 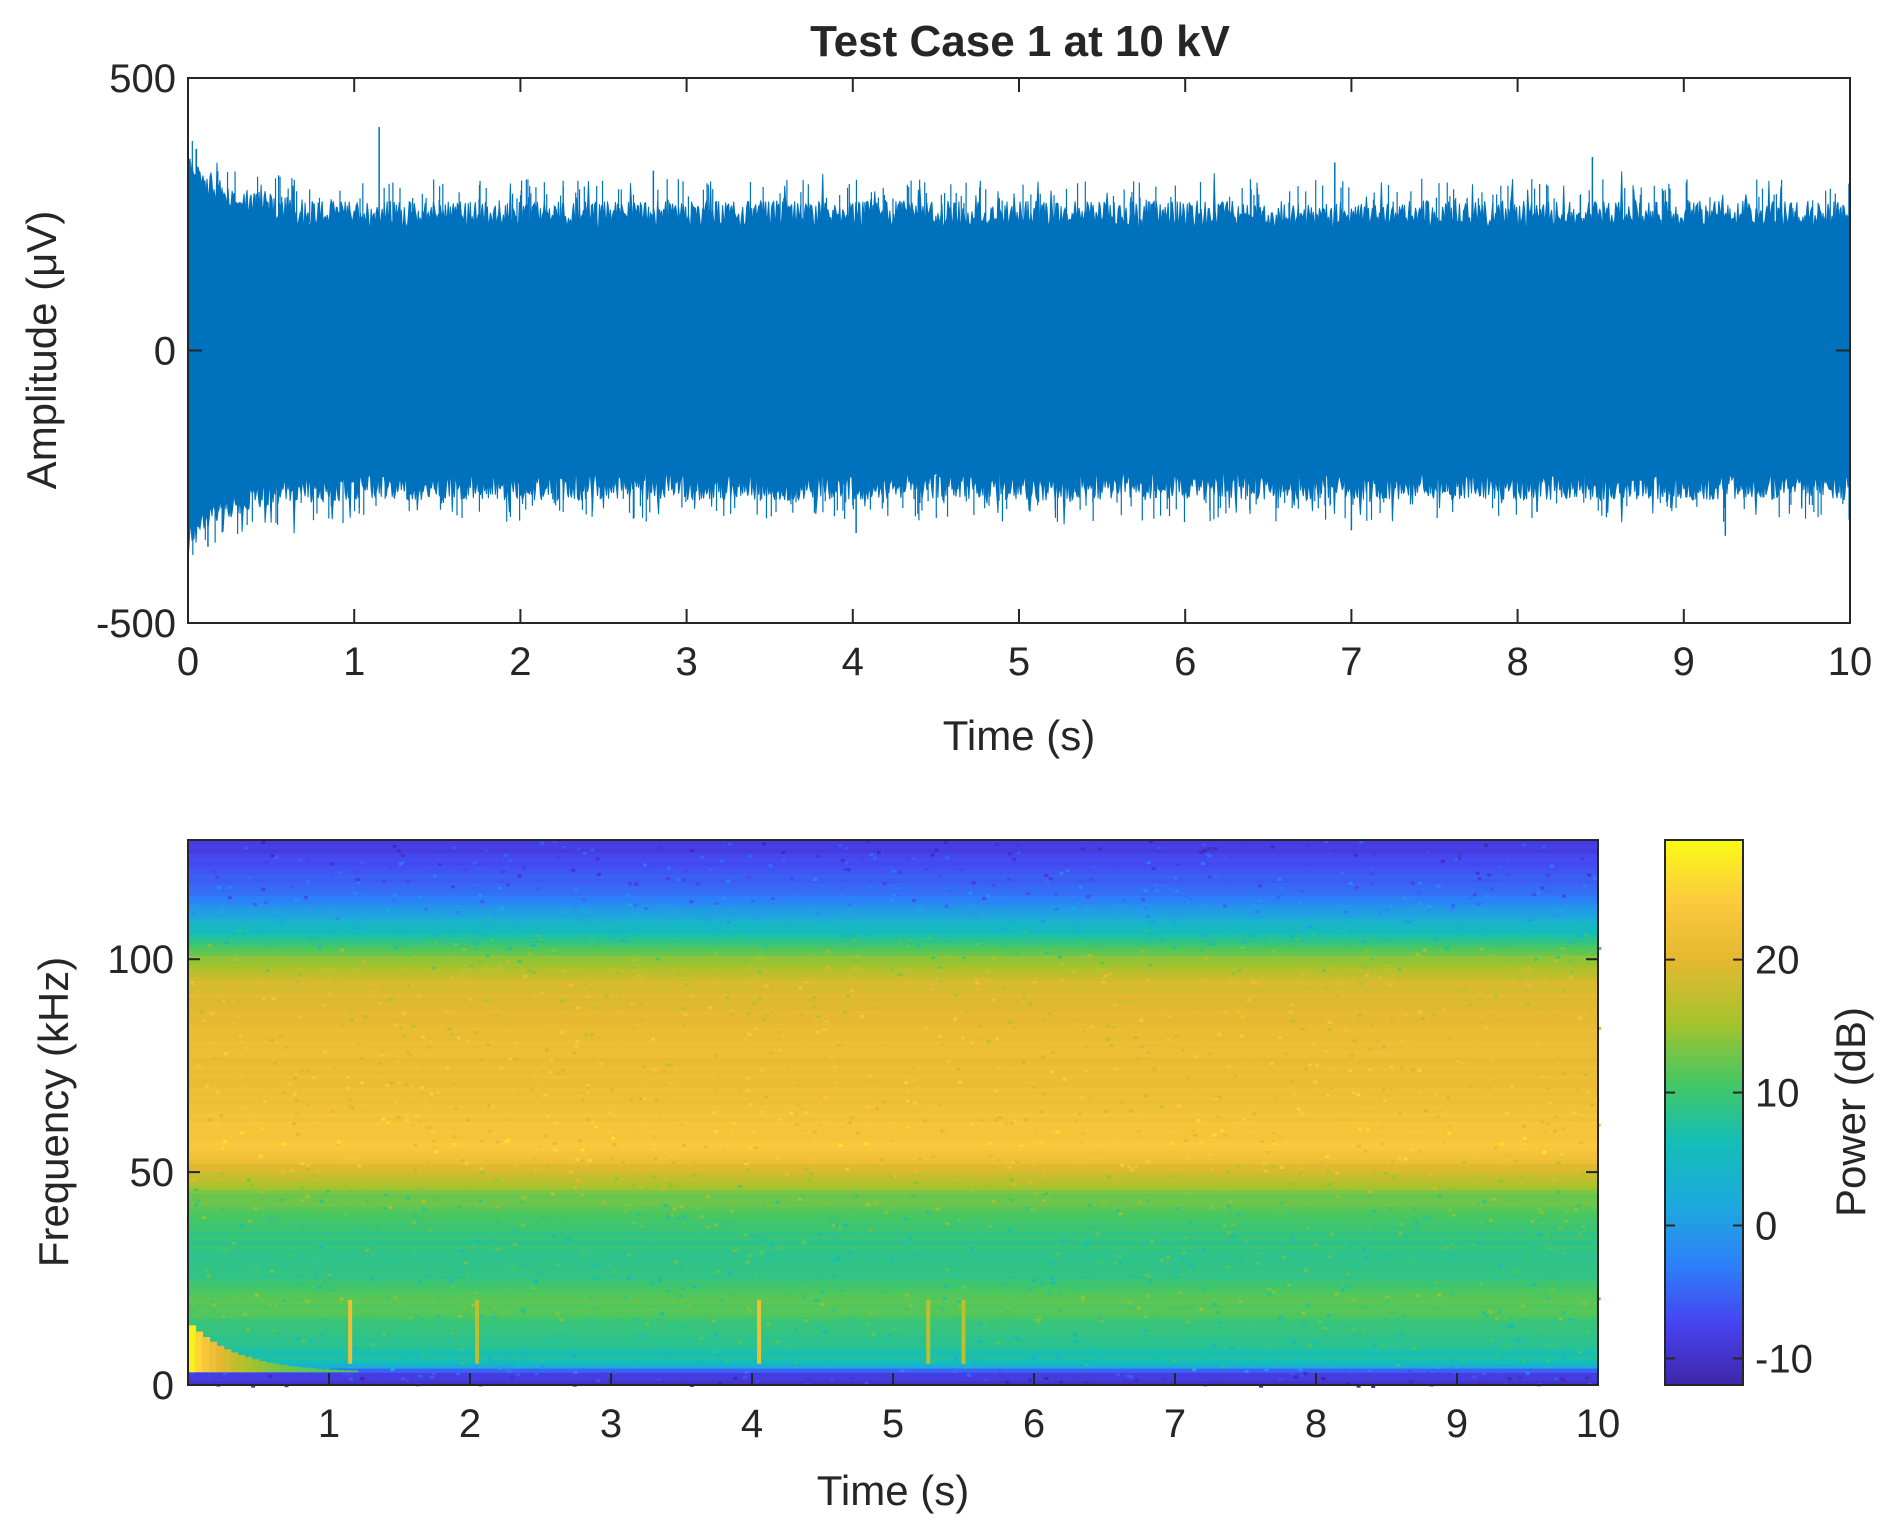 What do you see at coordinates (333, 1371) in the screenshot?
I see `low-frequency-burst` at bounding box center [333, 1371].